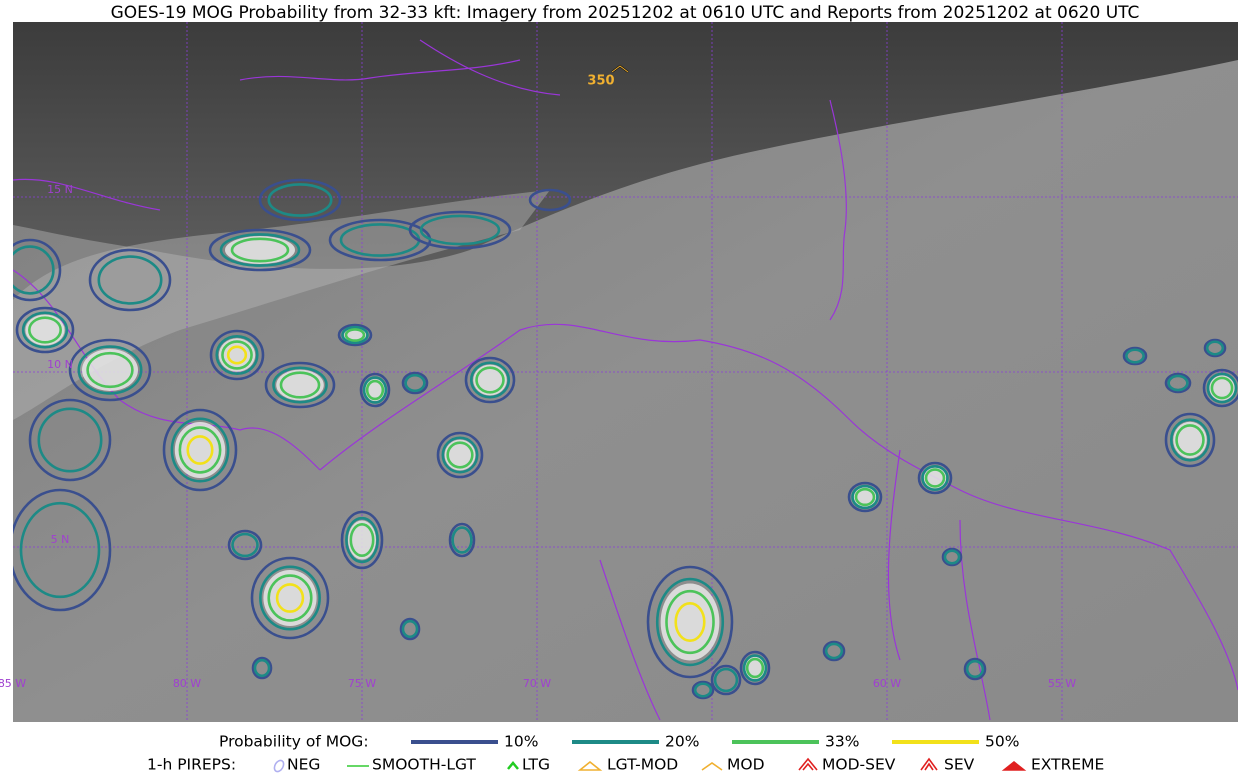  I want to click on report-label: 350, so click(600, 81).